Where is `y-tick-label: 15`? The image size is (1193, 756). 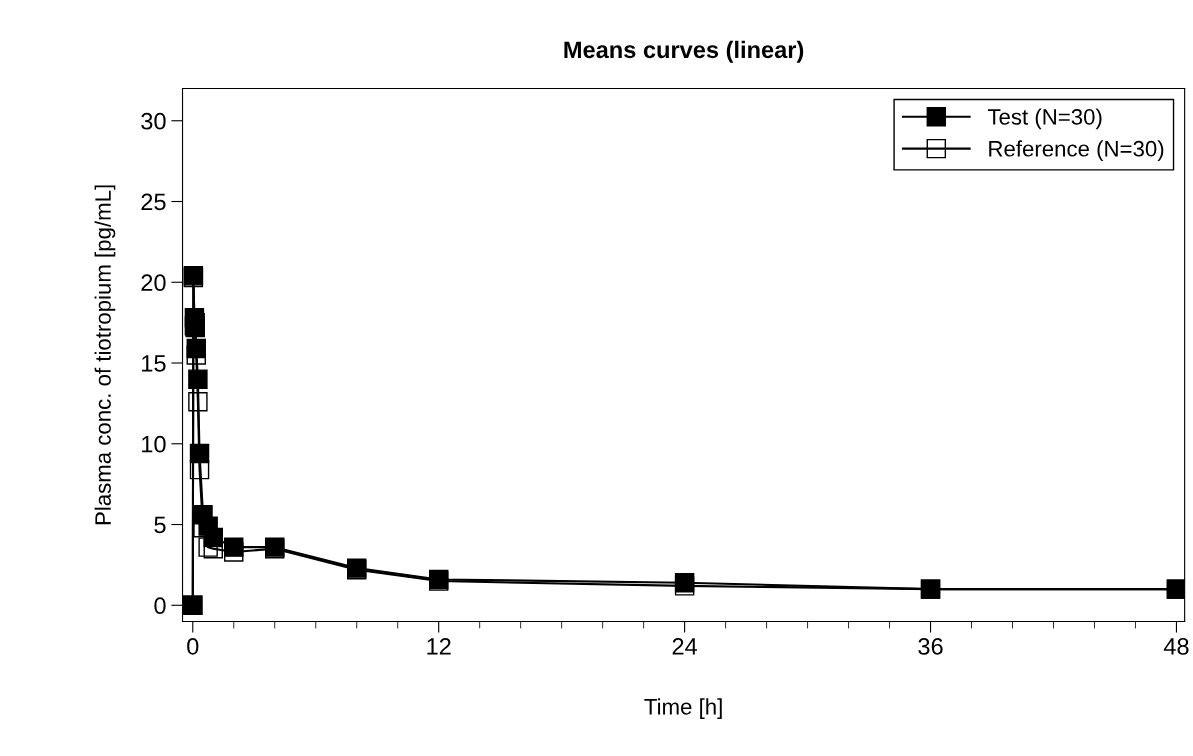 y-tick-label: 15 is located at coordinates (154, 363).